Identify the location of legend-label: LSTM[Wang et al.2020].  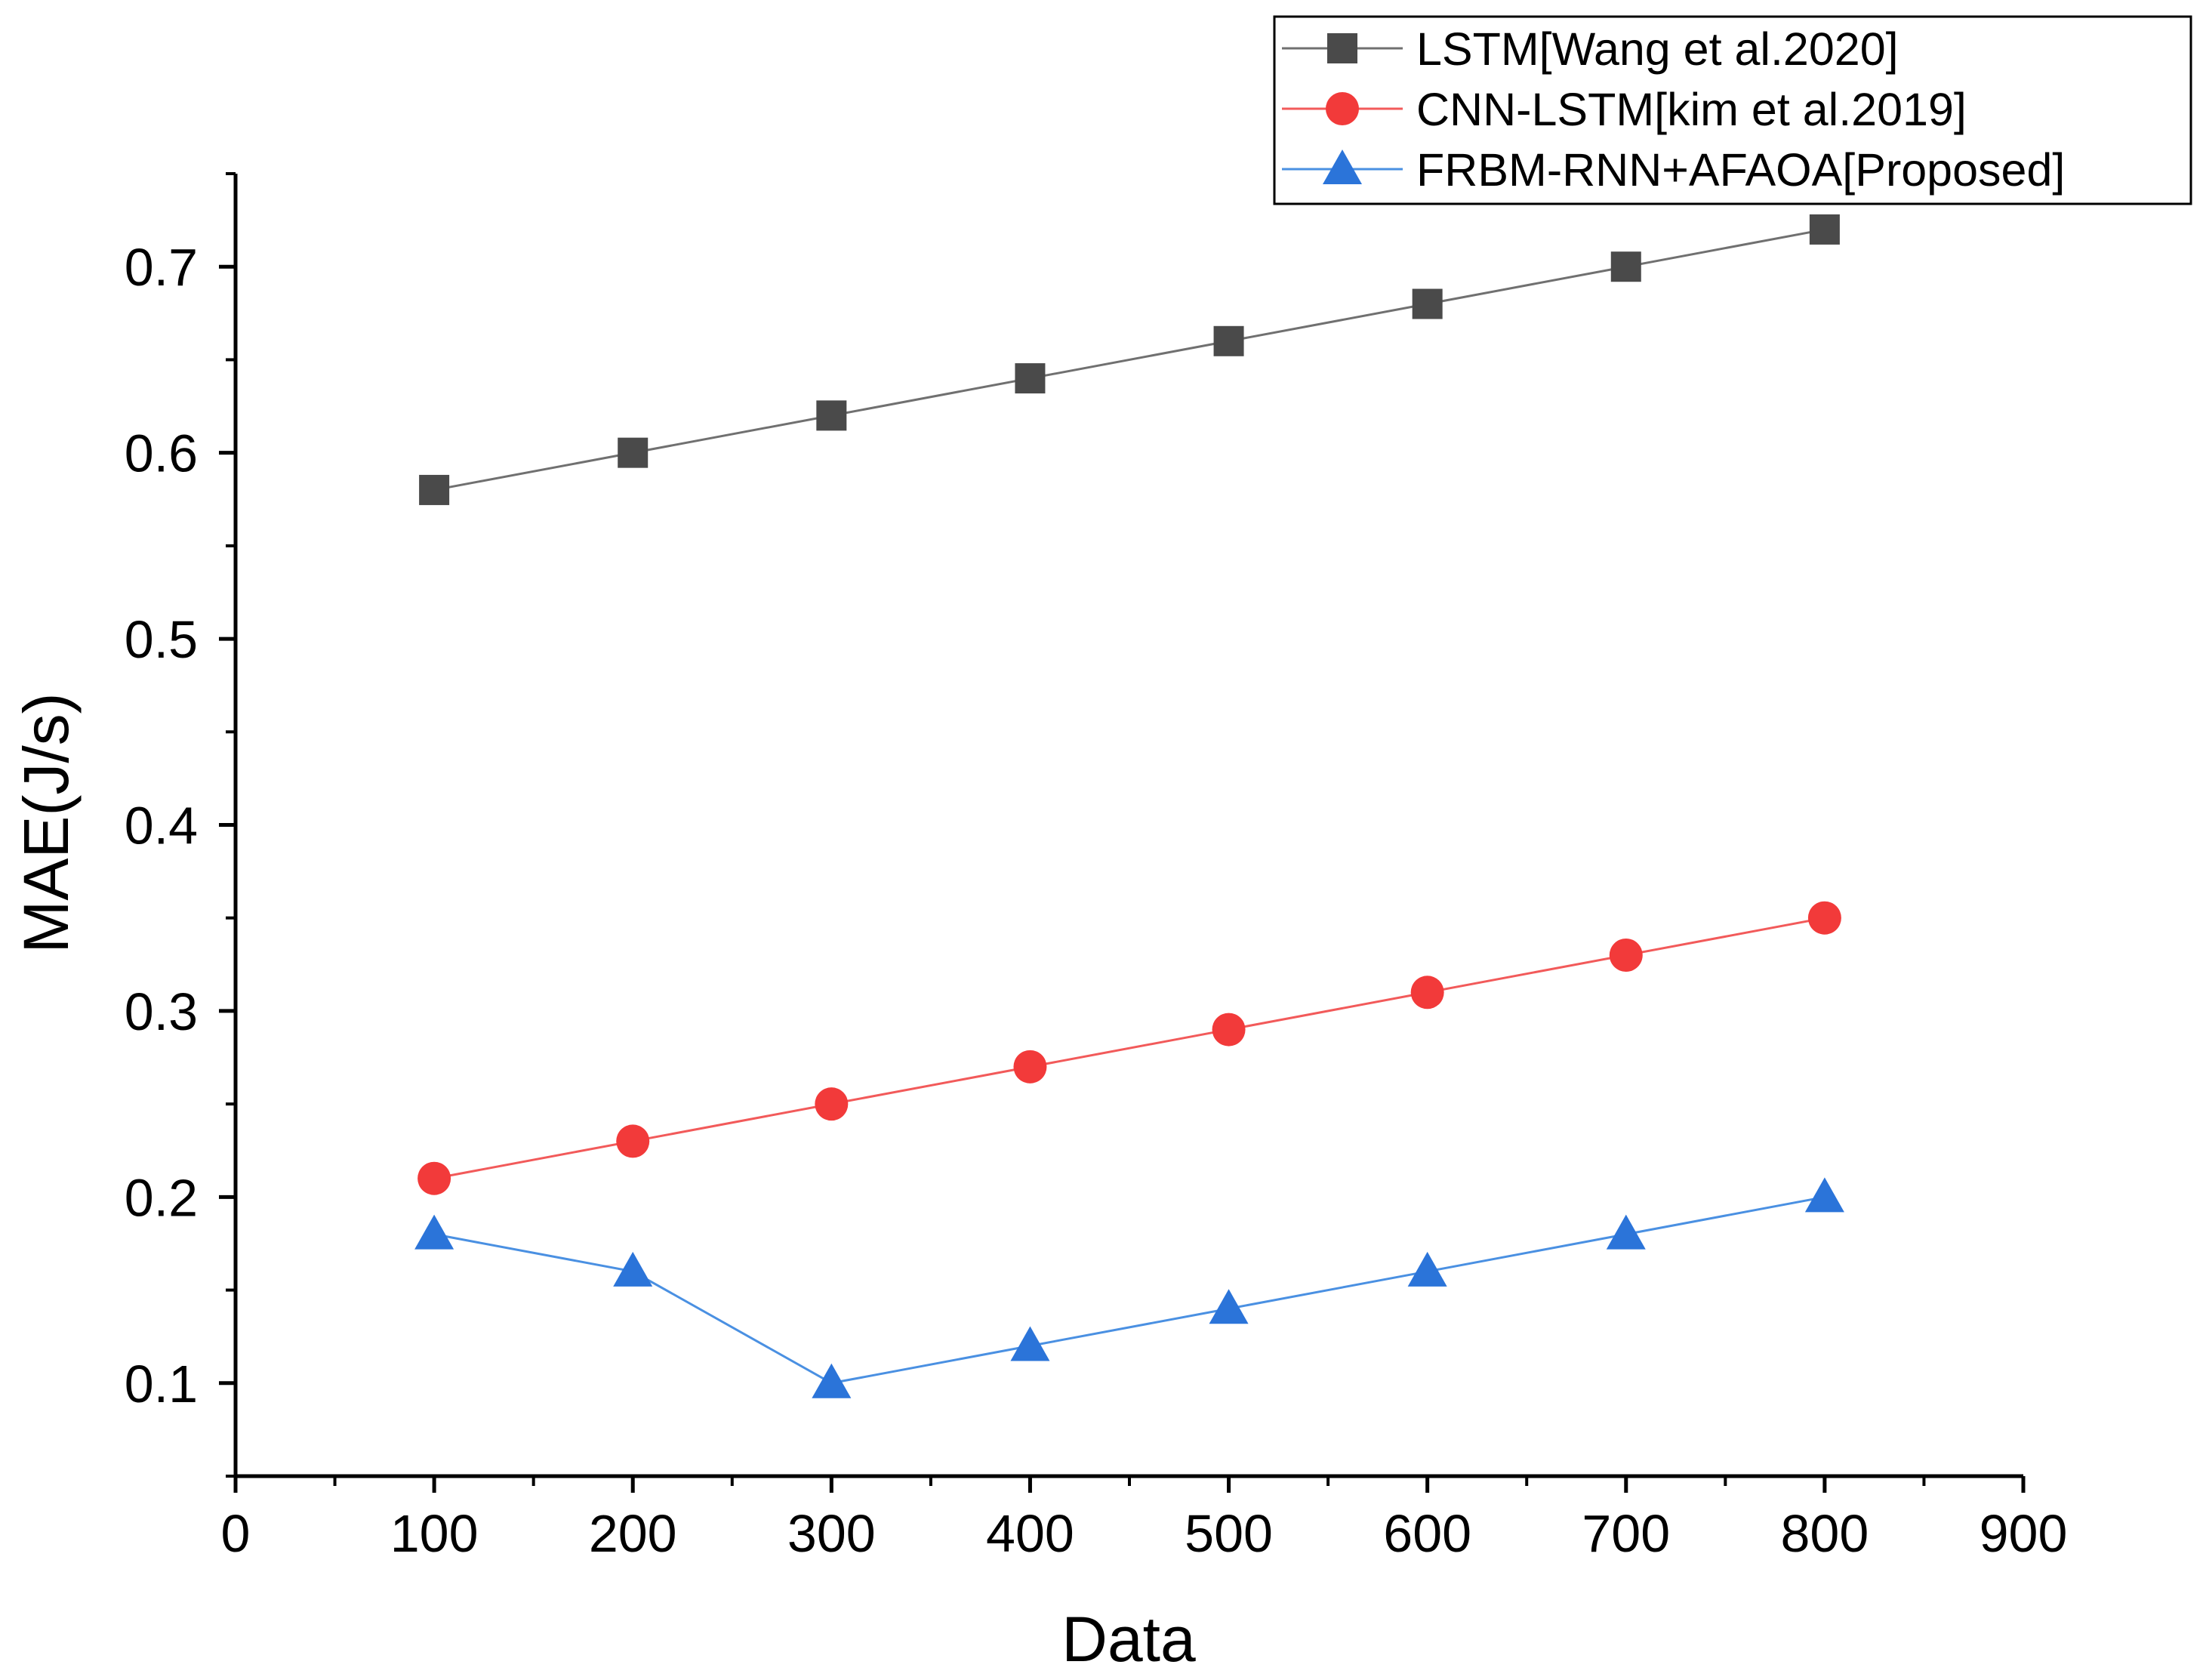
(1657, 49).